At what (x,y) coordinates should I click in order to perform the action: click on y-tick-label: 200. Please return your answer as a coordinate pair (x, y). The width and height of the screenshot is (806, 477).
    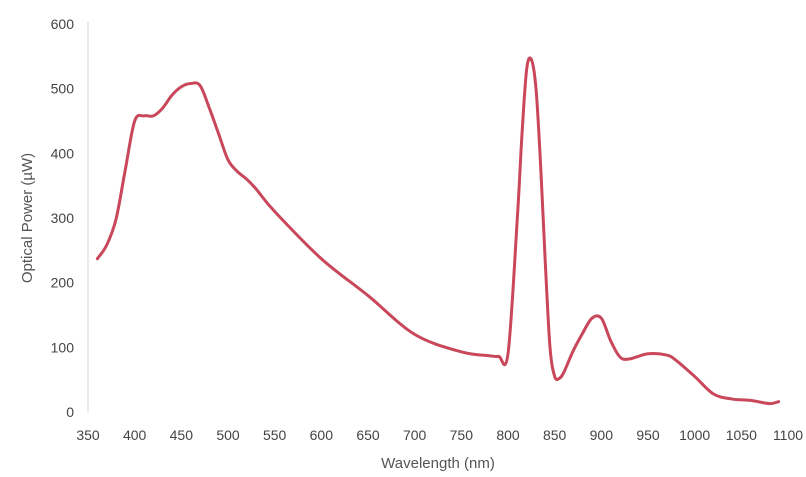
    Looking at the image, I should click on (63, 283).